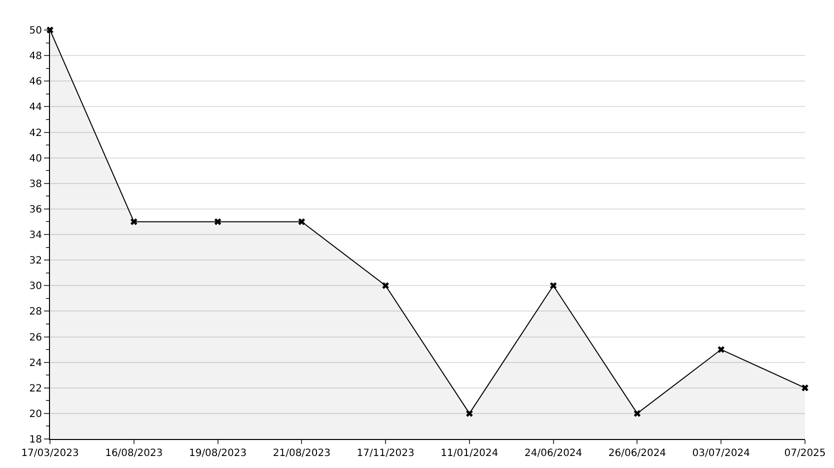 The width and height of the screenshot is (834, 468). I want to click on x-tick-label: 26/06/2024, so click(637, 453).